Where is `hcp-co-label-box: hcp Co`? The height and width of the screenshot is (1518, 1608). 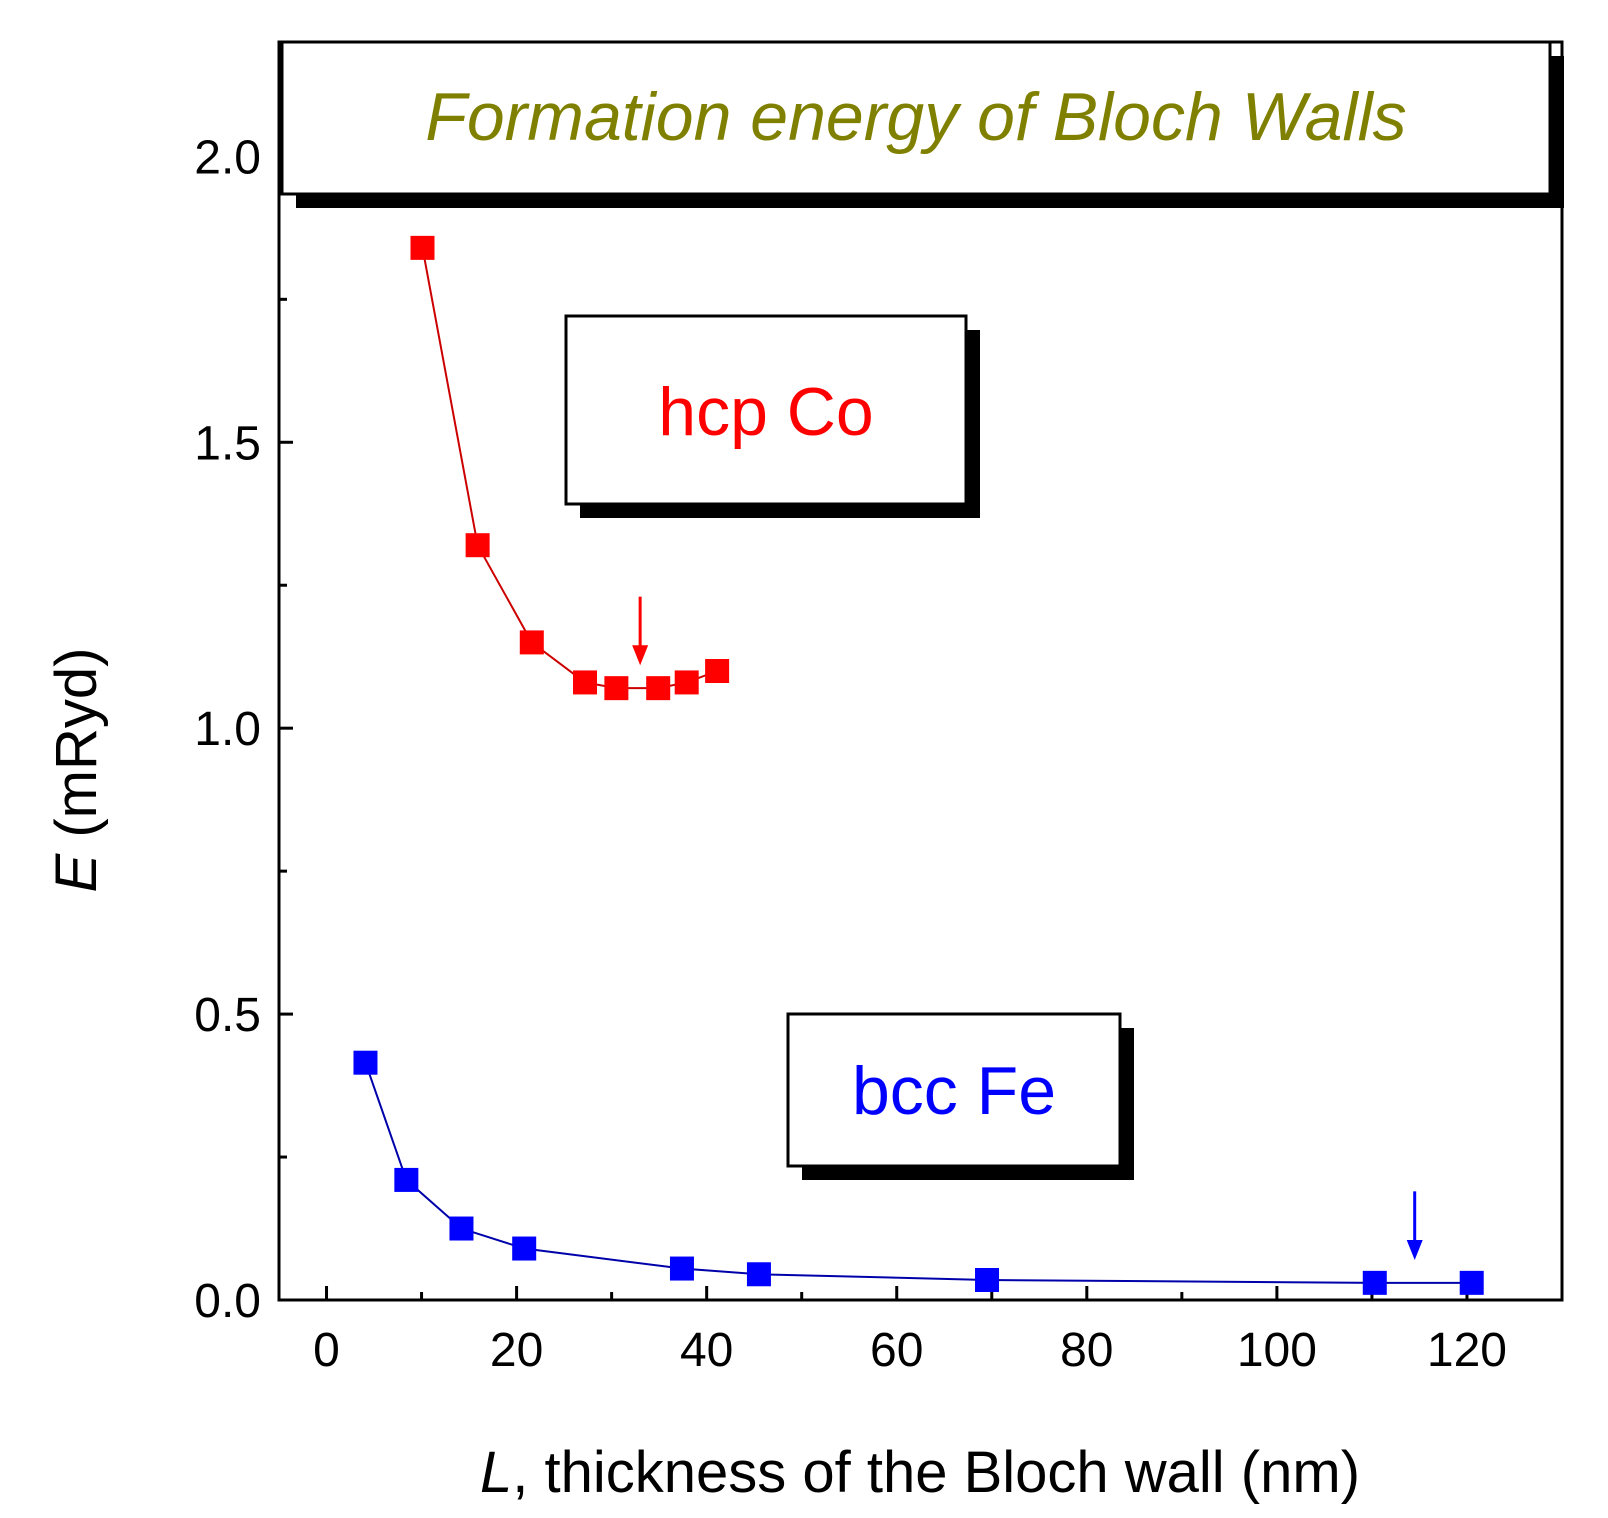
hcp-co-label-box: hcp Co is located at coordinates (772, 416).